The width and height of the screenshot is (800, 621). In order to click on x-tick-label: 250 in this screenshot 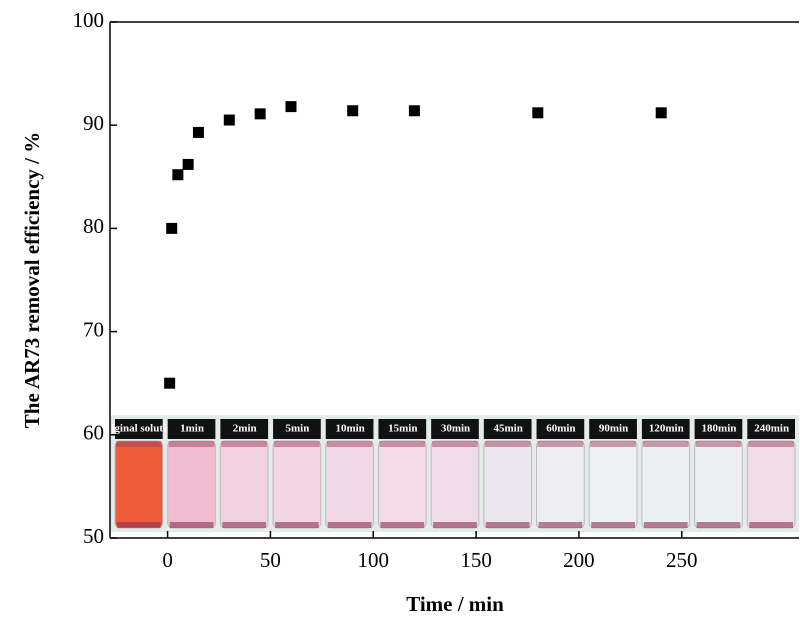, I will do `click(682, 560)`.